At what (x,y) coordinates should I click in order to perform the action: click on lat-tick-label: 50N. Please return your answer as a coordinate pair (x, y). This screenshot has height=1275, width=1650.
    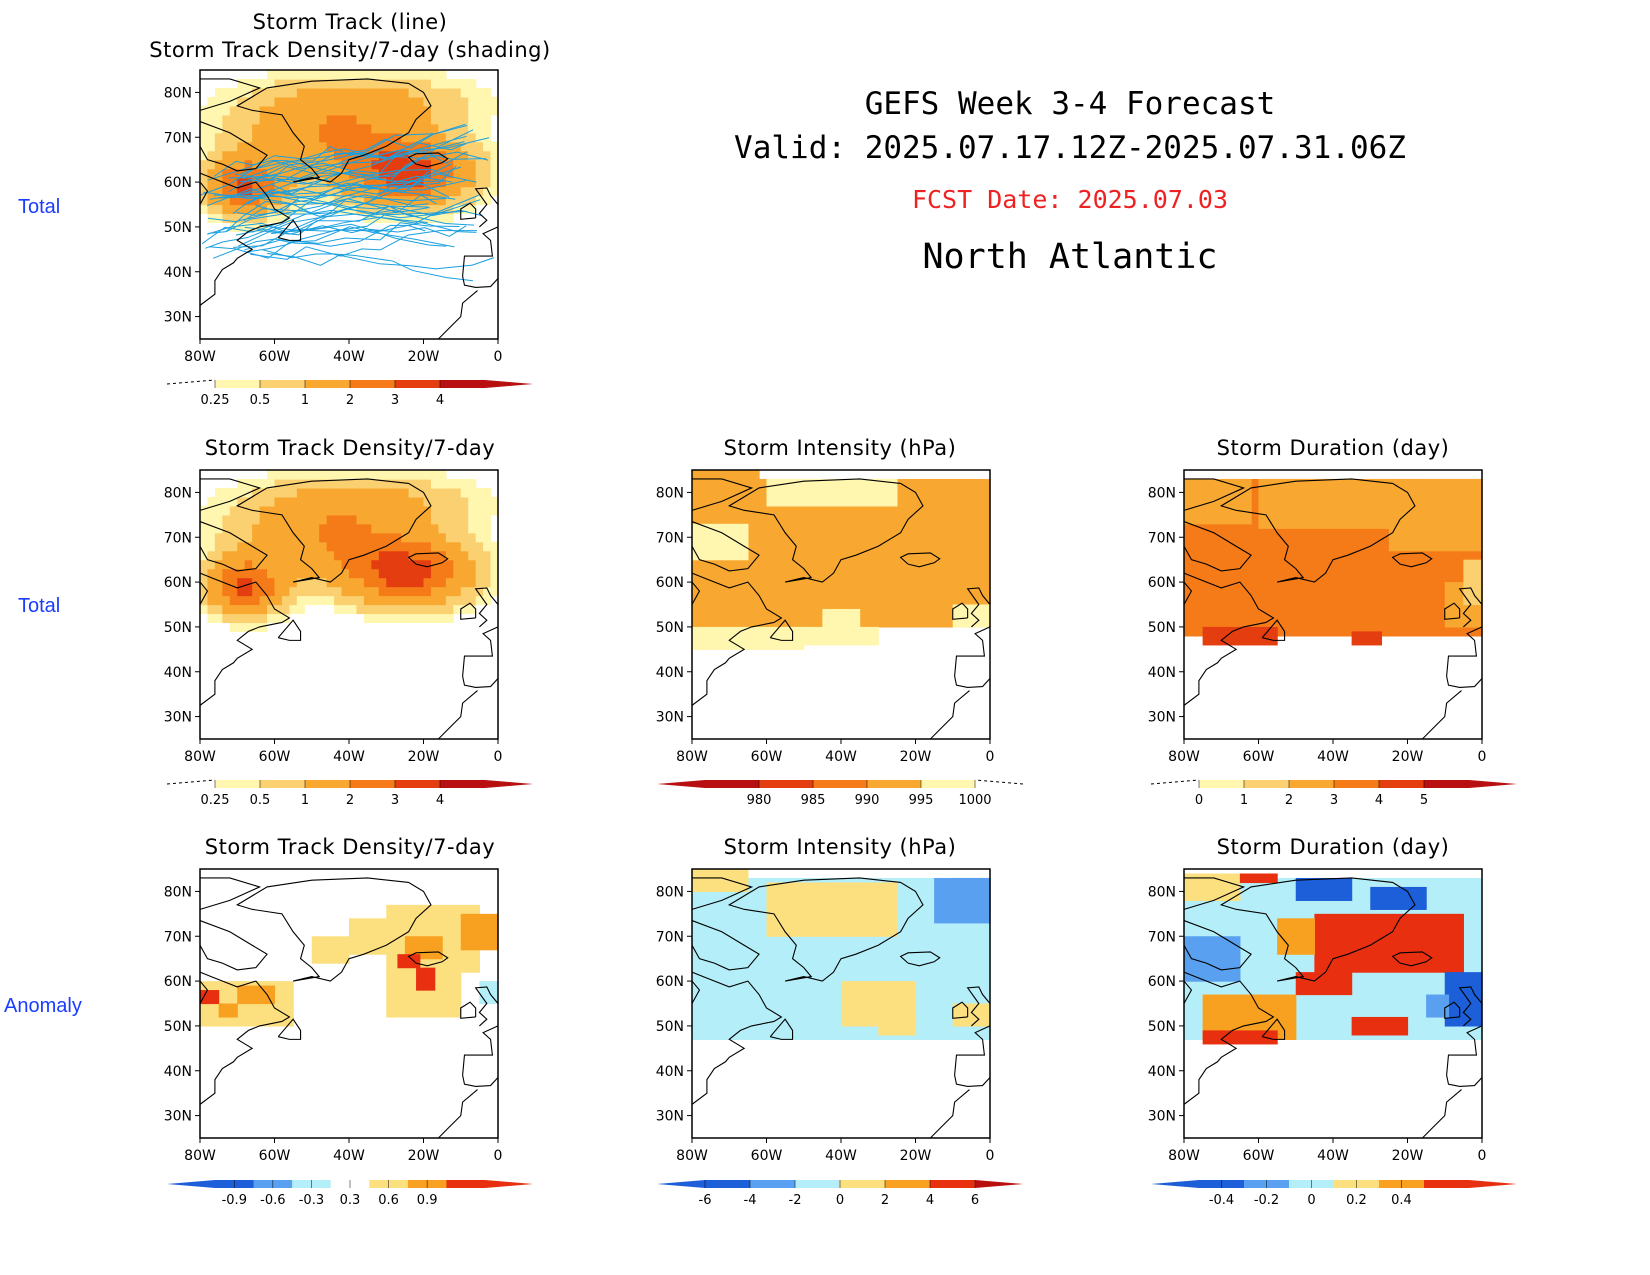
    Looking at the image, I should click on (178, 1027).